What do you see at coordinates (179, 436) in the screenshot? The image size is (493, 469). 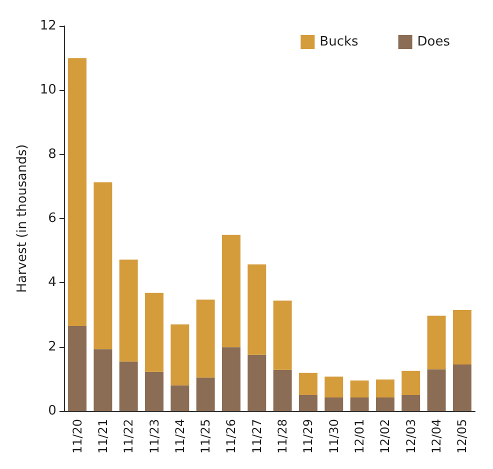 I see `x-tick-label: 11/24` at bounding box center [179, 436].